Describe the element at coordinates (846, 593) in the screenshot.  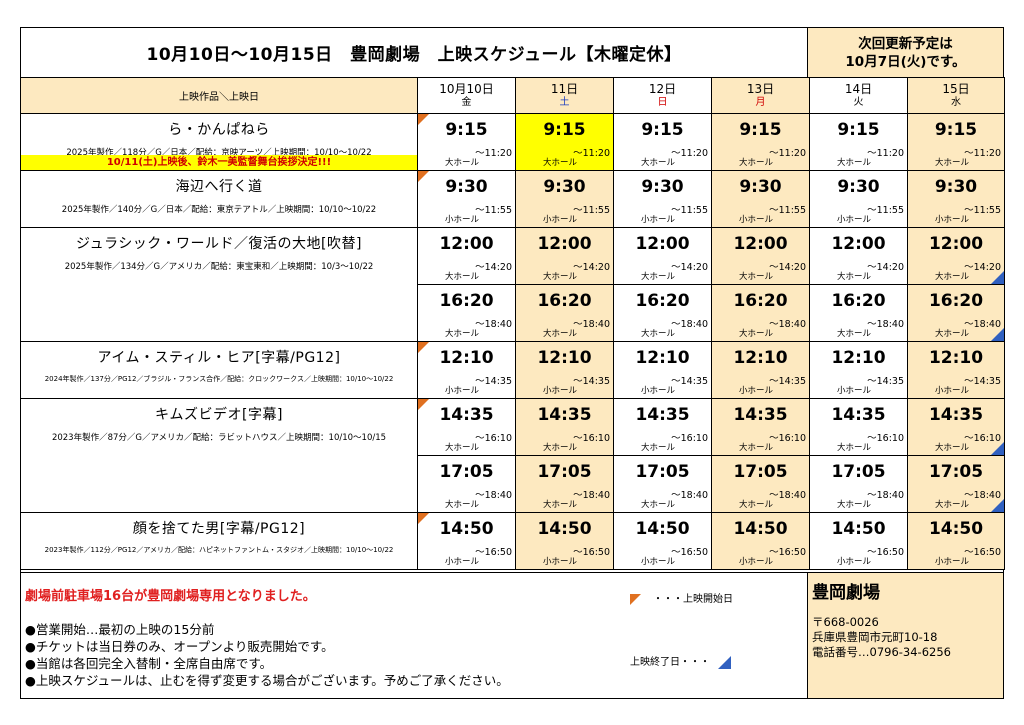
I see `theater-name: 豊岡劇場` at that location.